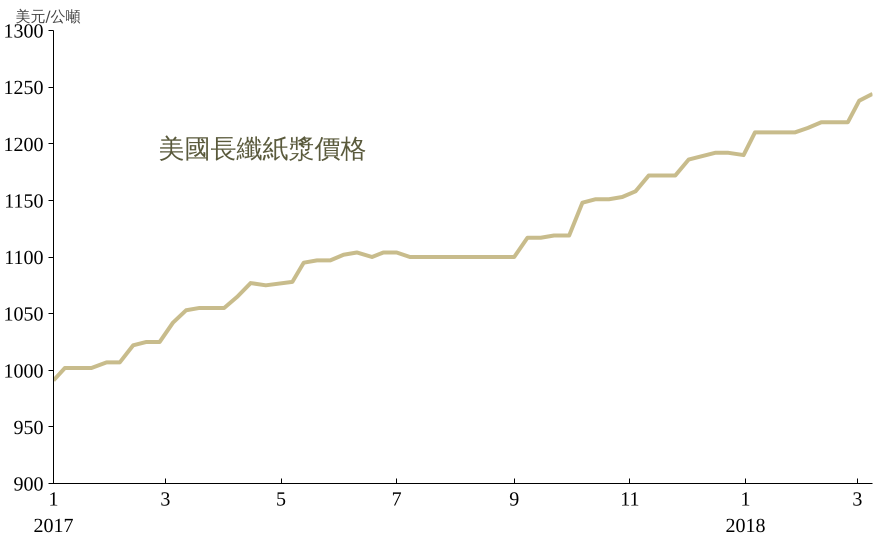  What do you see at coordinates (24, 88) in the screenshot?
I see `y-tick-label: 1250` at bounding box center [24, 88].